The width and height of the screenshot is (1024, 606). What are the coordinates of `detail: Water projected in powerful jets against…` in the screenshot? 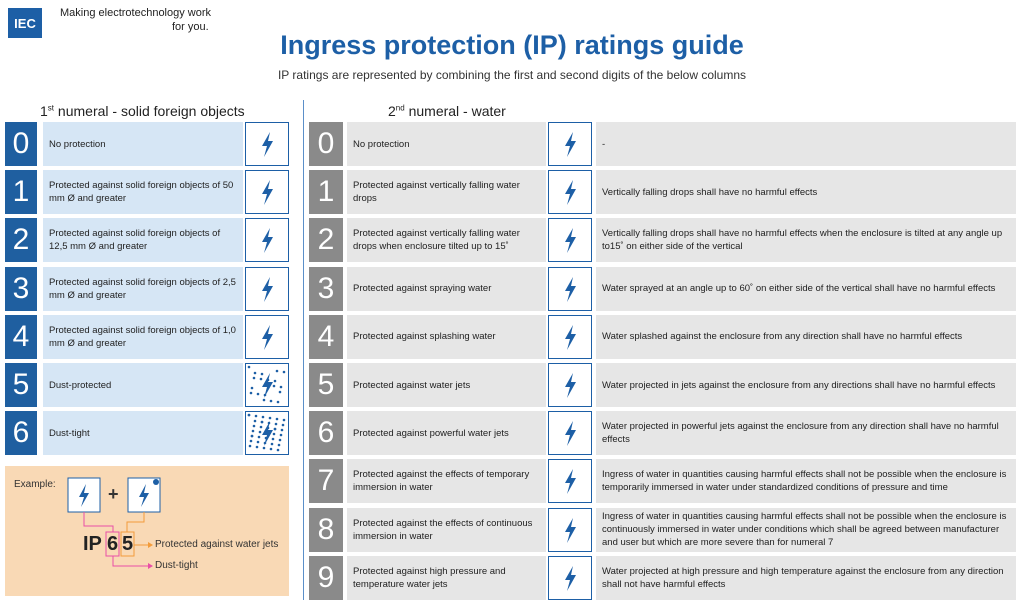 It's located at (806, 433).